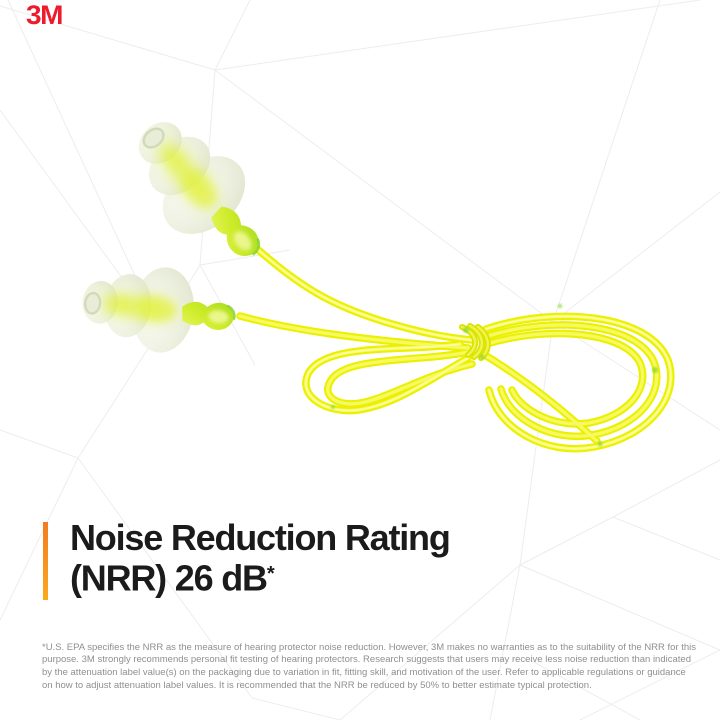 The height and width of the screenshot is (720, 720). What do you see at coordinates (260, 537) in the screenshot?
I see `headline-line1: Noise Reduction Rating` at bounding box center [260, 537].